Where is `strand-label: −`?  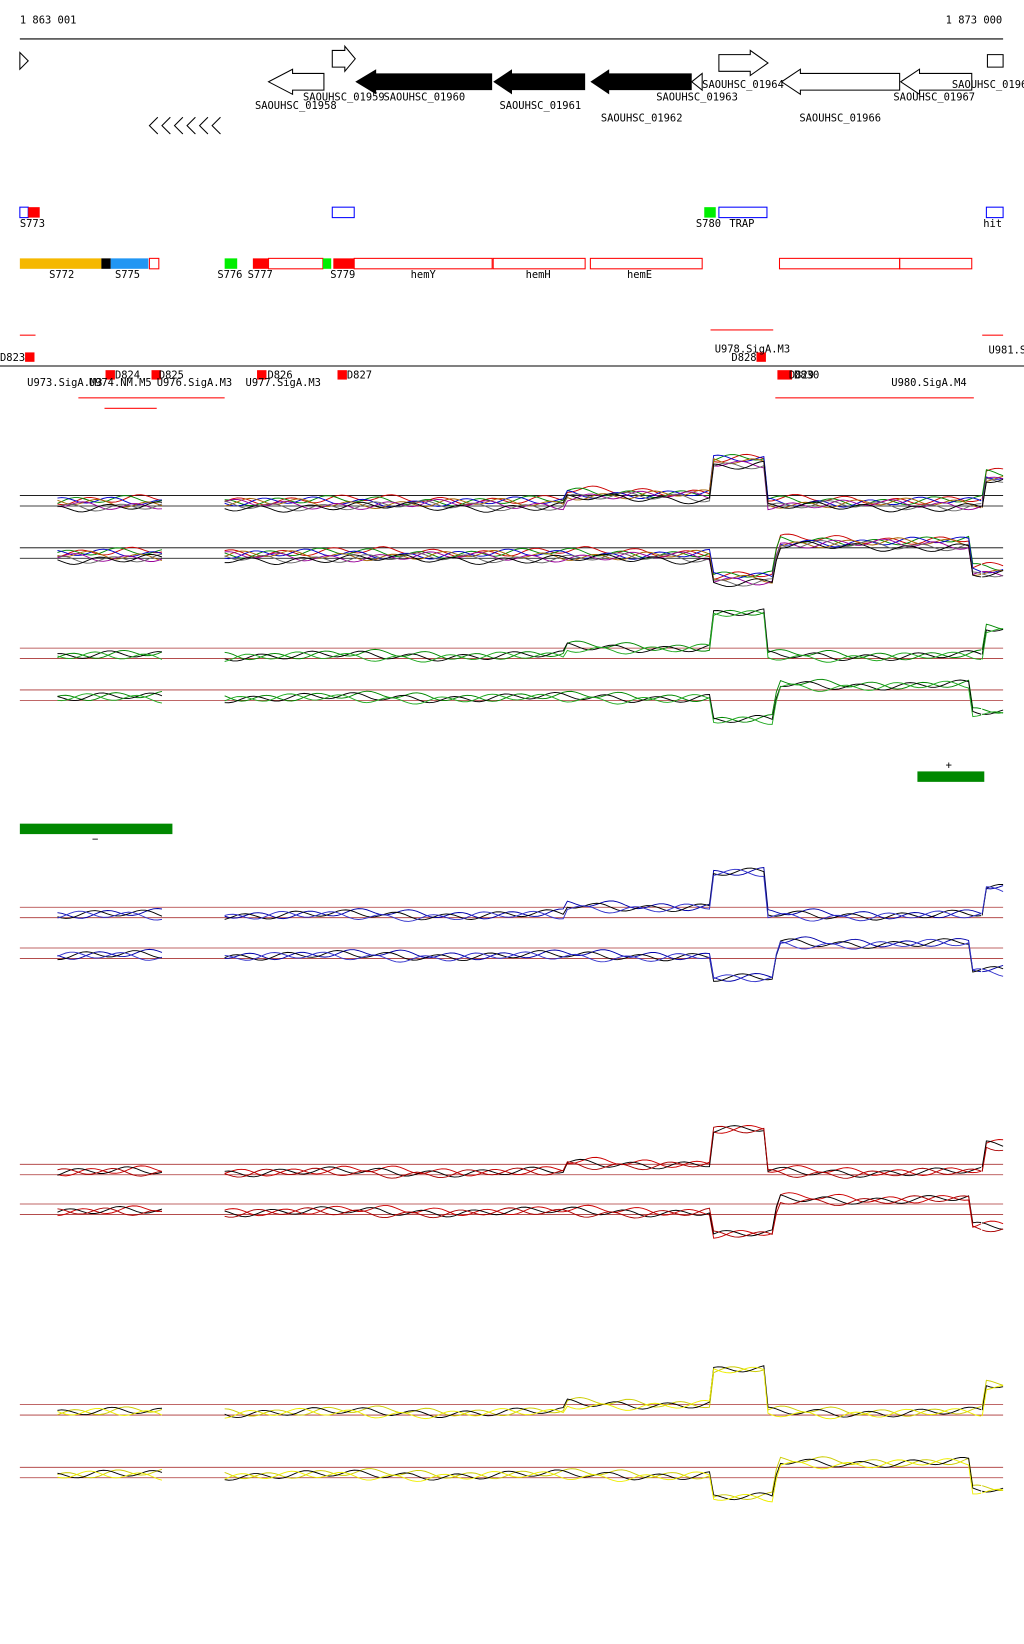 strand-label: − is located at coordinates (95, 839).